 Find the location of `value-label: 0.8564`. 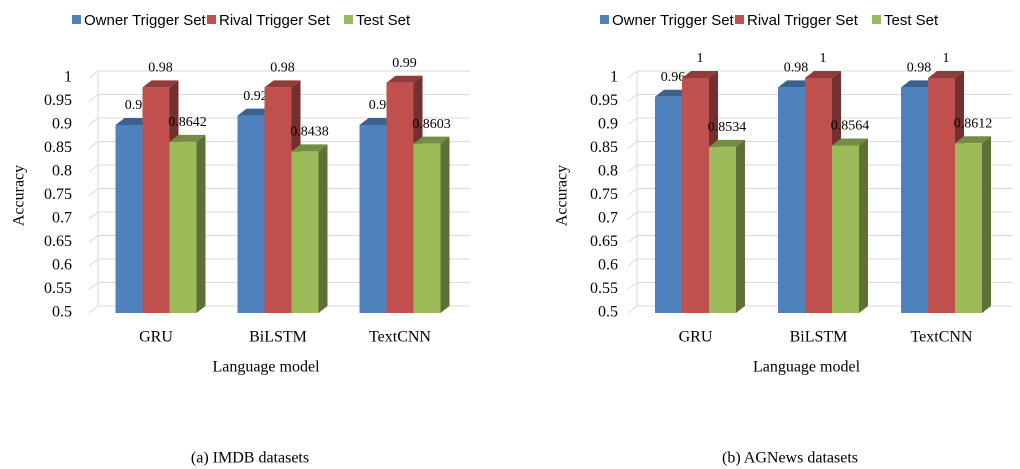

value-label: 0.8564 is located at coordinates (850, 126).